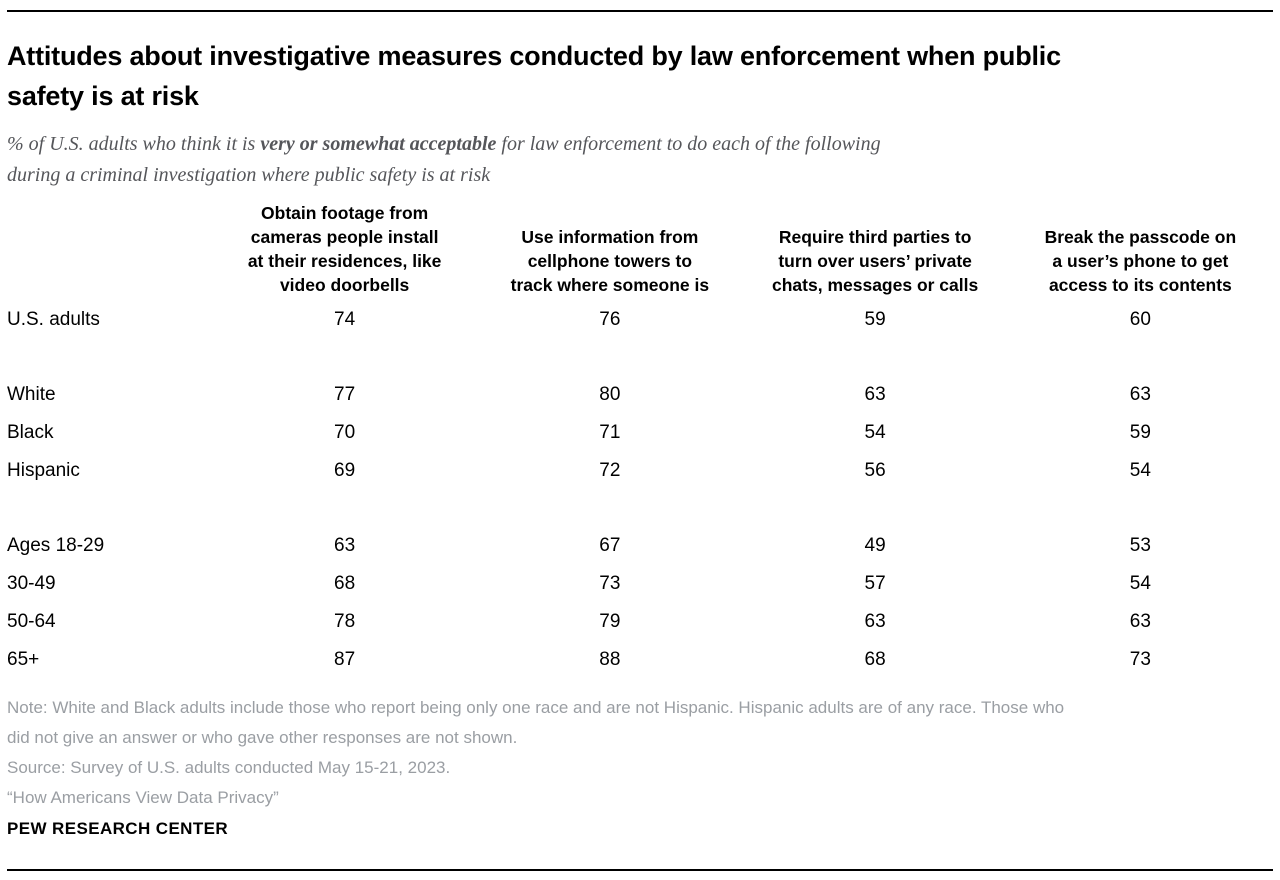  I want to click on cell-value: 69, so click(345, 470).